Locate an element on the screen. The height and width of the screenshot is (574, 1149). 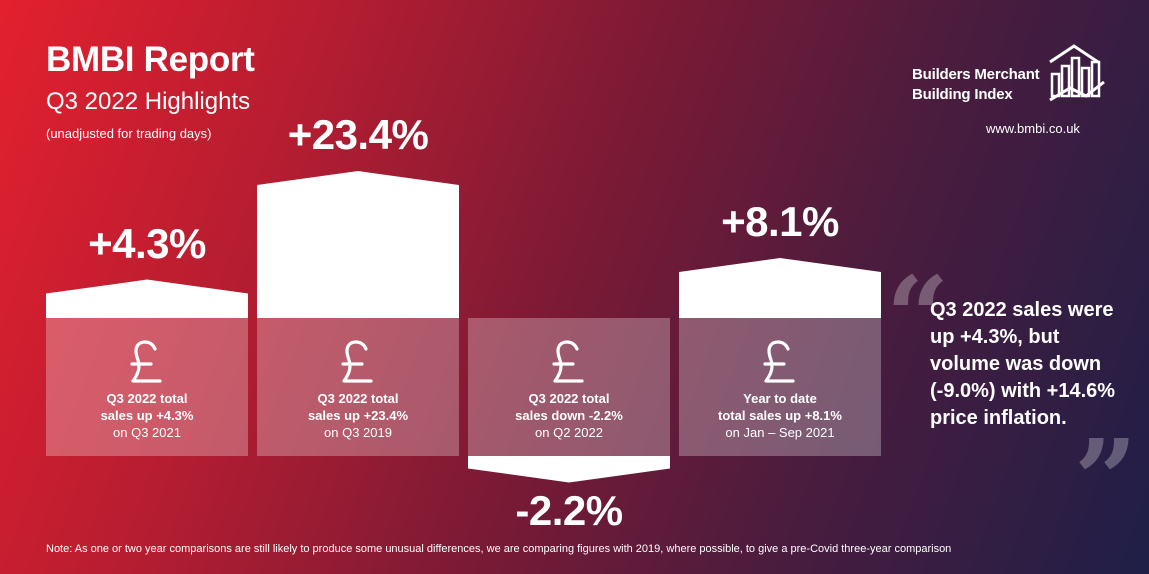
website-link: www.bmbi.co.uk is located at coordinates (1033, 128).